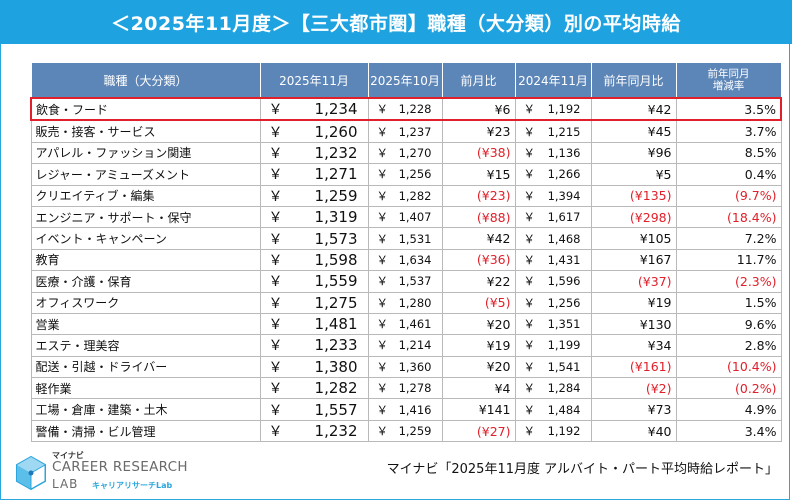 Image resolution: width=792 pixels, height=502 pixels. I want to click on nov2025-cell: ￥ 1,557, so click(314, 409).